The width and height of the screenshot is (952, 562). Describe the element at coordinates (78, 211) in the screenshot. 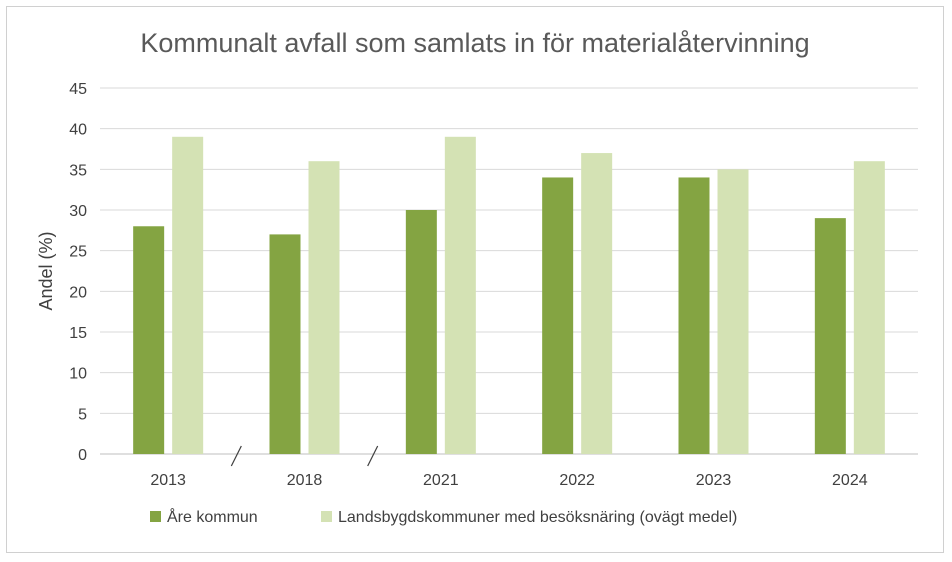

I see `y-tick-label: 30` at that location.